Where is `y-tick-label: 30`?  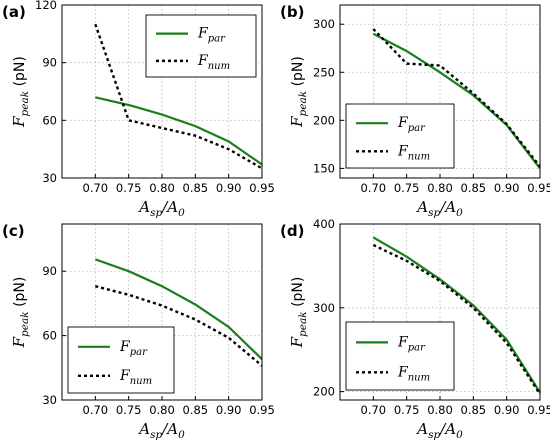 y-tick-label: 30 is located at coordinates (49, 400).